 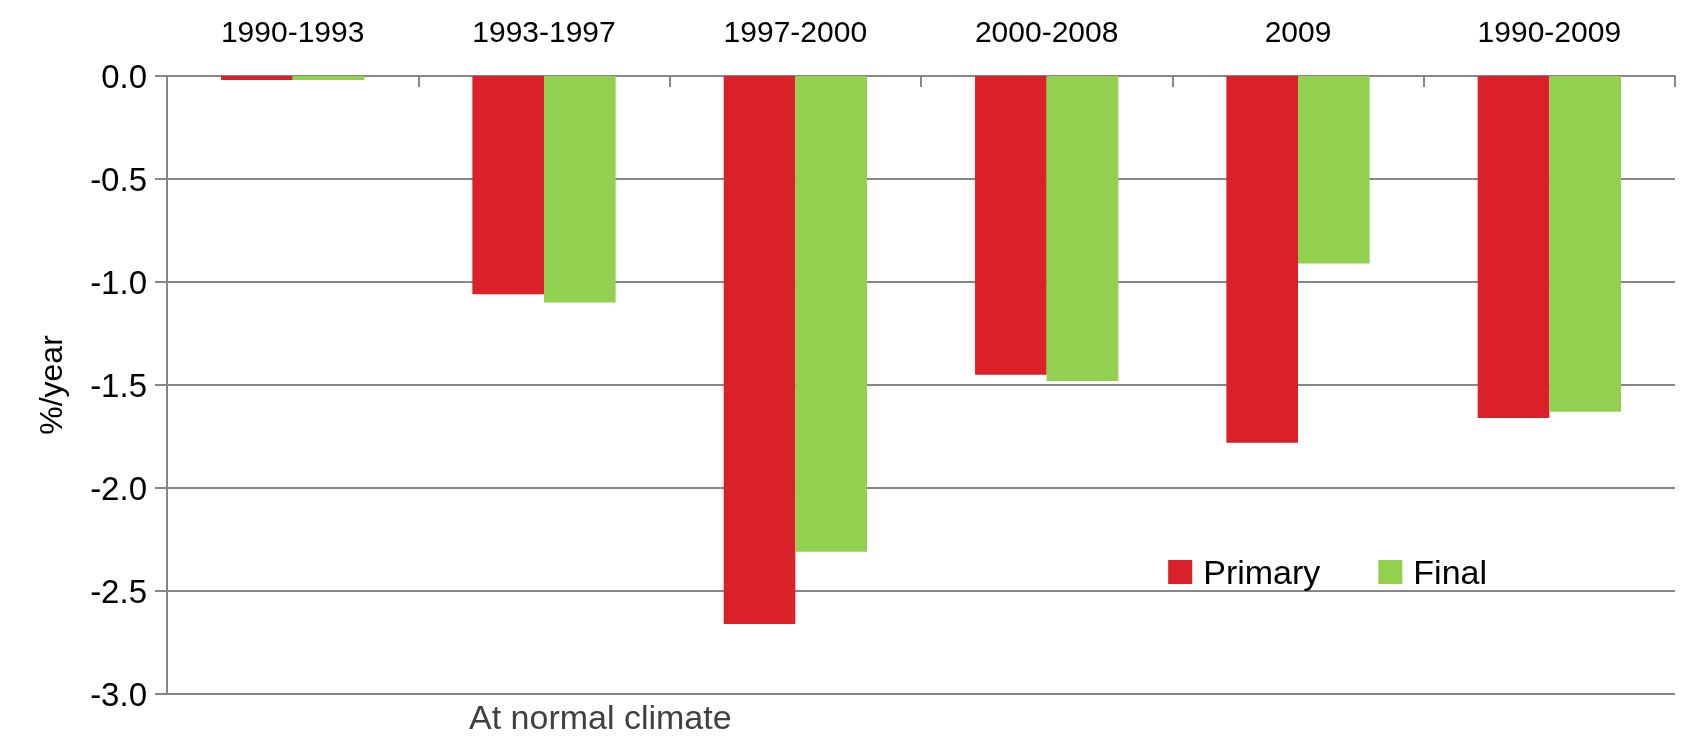 What do you see at coordinates (51, 384) in the screenshot?
I see `y-axis-title: %/year` at bounding box center [51, 384].